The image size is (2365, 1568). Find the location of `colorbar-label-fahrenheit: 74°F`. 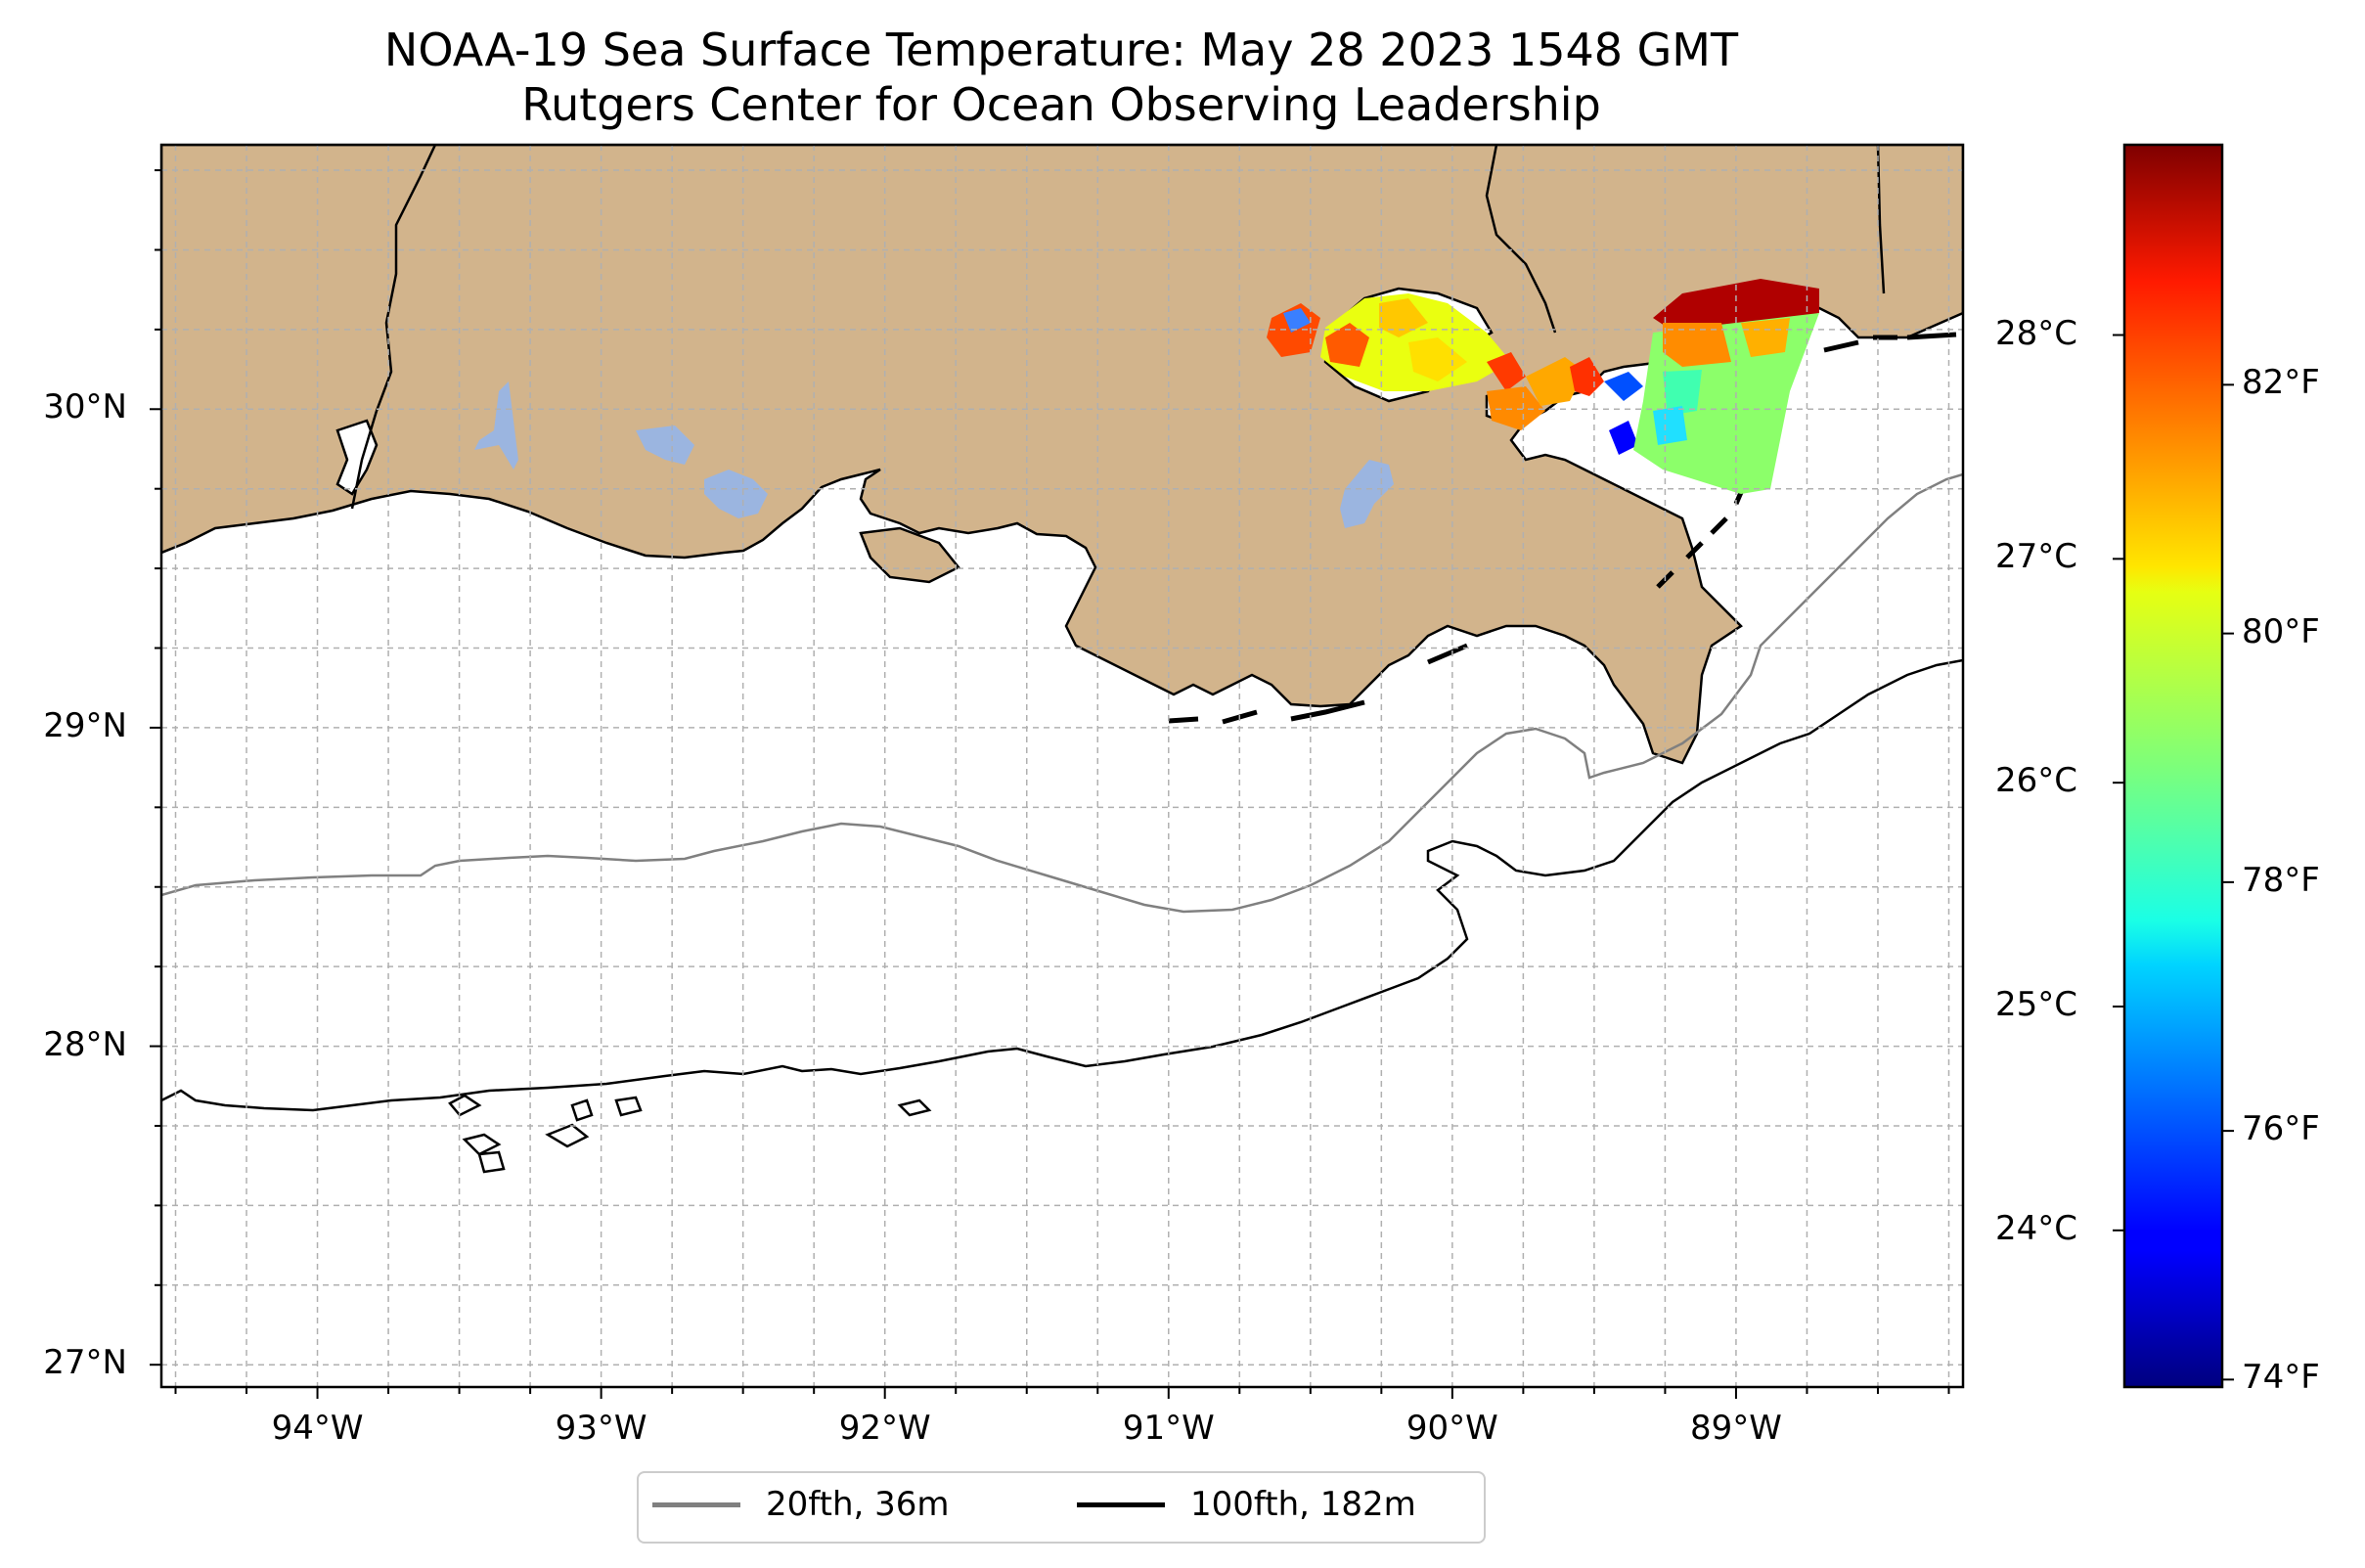

colorbar-label-fahrenheit: 74°F is located at coordinates (2281, 1378).